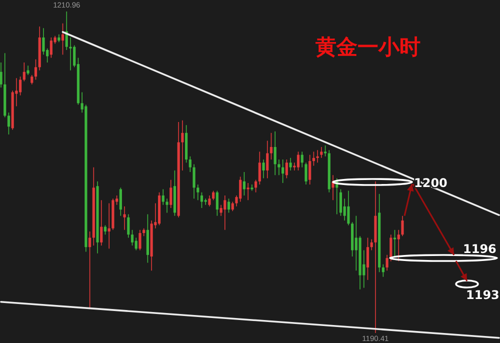 This screenshot has height=343, width=500. What do you see at coordinates (367, 47) in the screenshot?
I see `text: 黄金一小时` at bounding box center [367, 47].